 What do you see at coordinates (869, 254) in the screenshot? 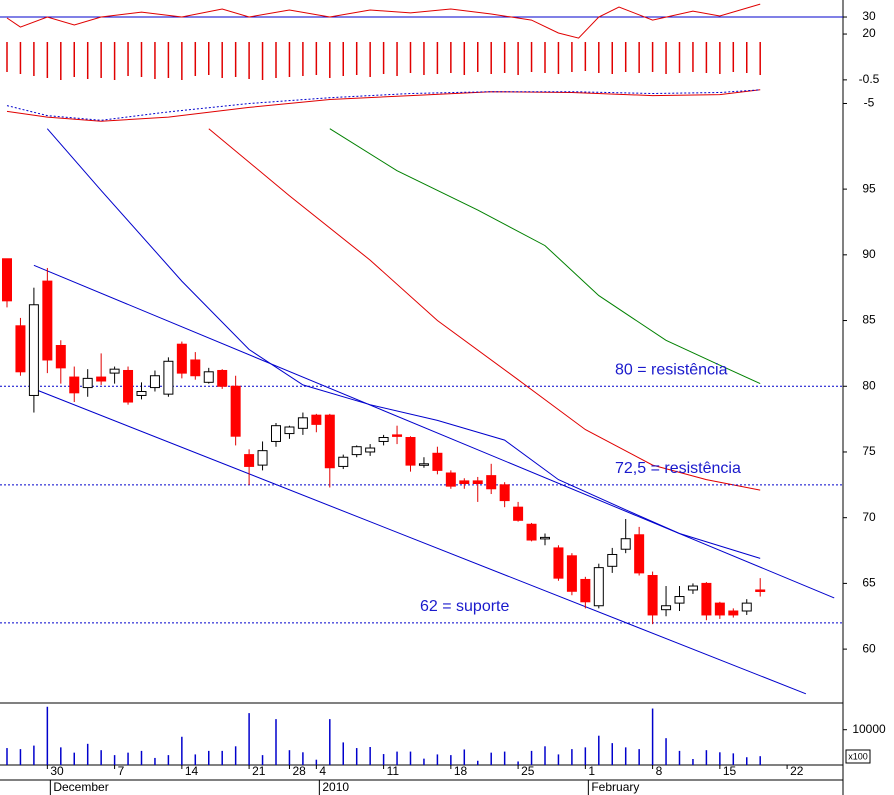
I see `y-tick-label: 90` at bounding box center [869, 254].